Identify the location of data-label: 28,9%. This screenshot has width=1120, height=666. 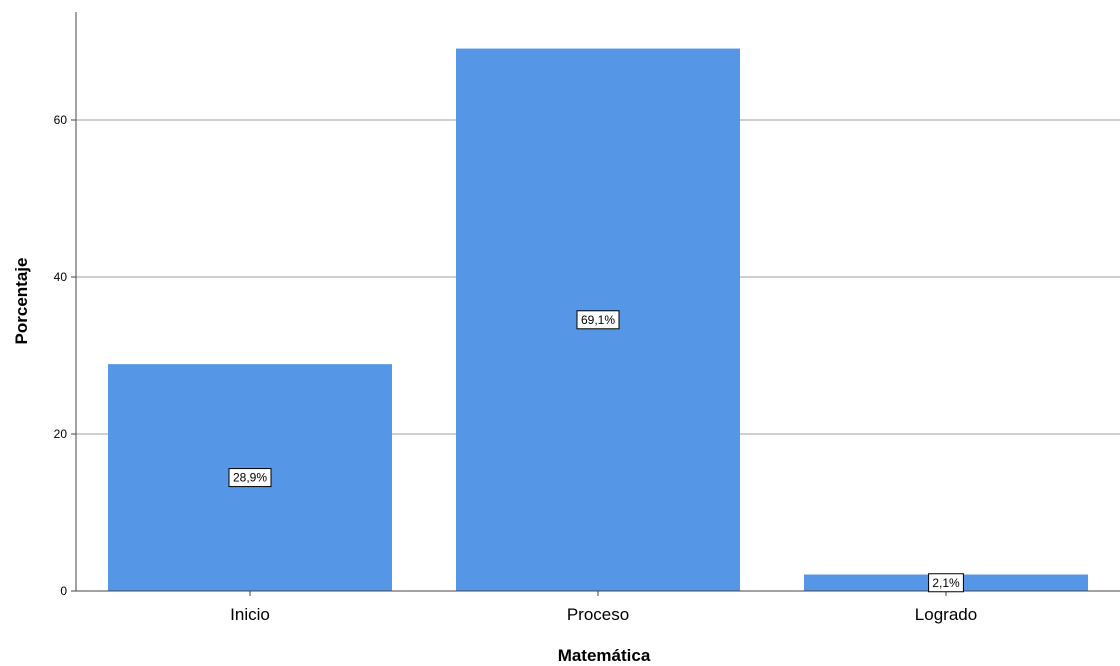
(250, 478).